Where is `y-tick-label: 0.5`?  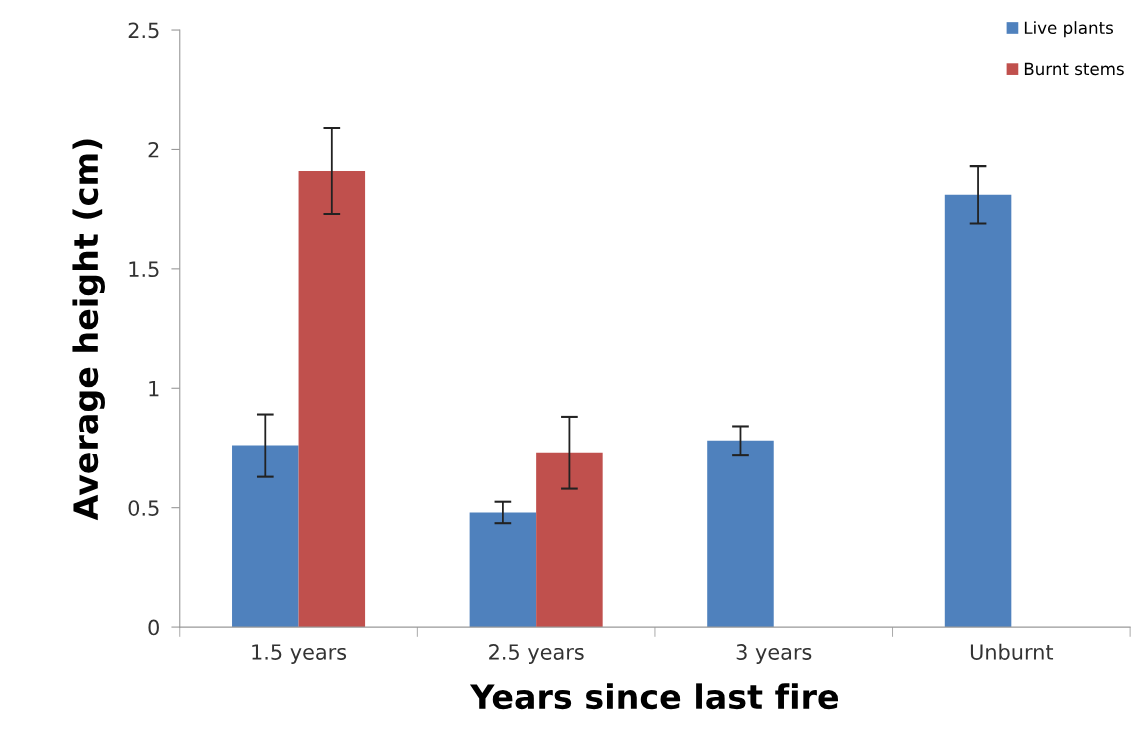 y-tick-label: 0.5 is located at coordinates (143, 508).